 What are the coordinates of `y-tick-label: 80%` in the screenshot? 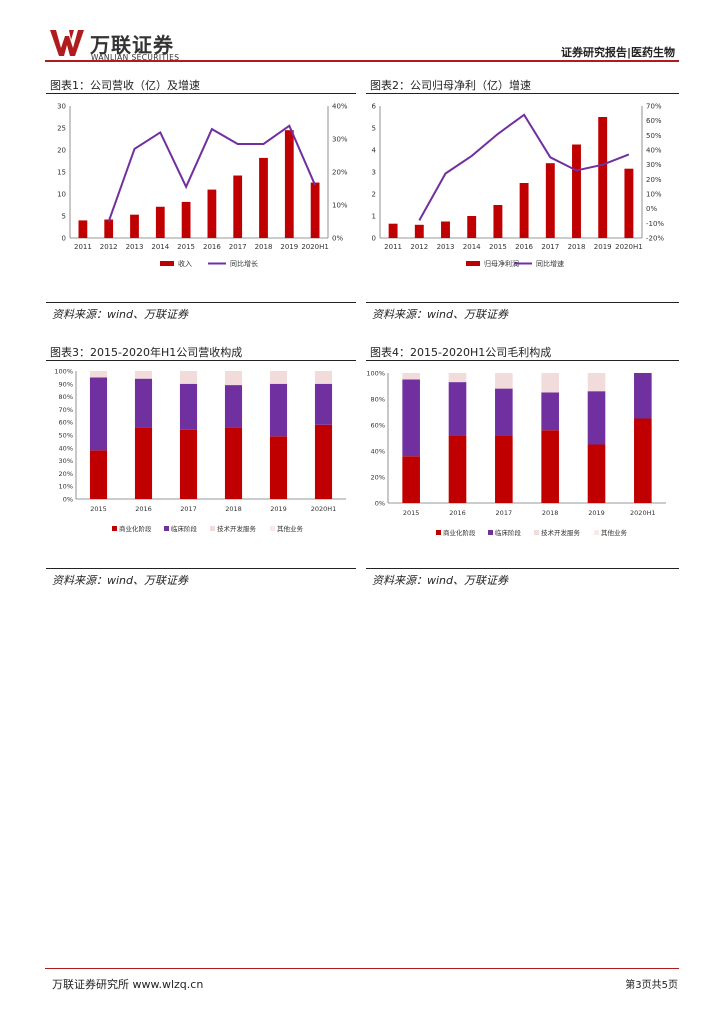 It's located at (378, 400).